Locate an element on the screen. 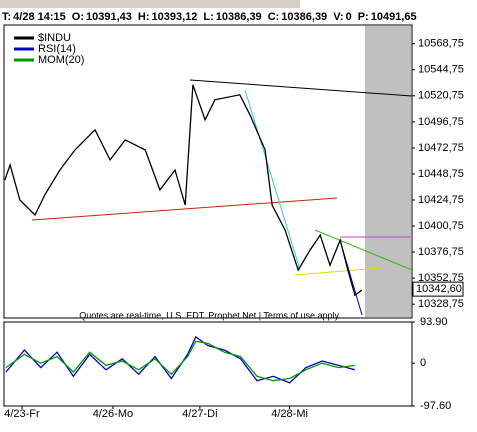 Image resolution: width=477 pixels, height=432 pixels. y-tick-label: 10568,75 is located at coordinates (441, 44).